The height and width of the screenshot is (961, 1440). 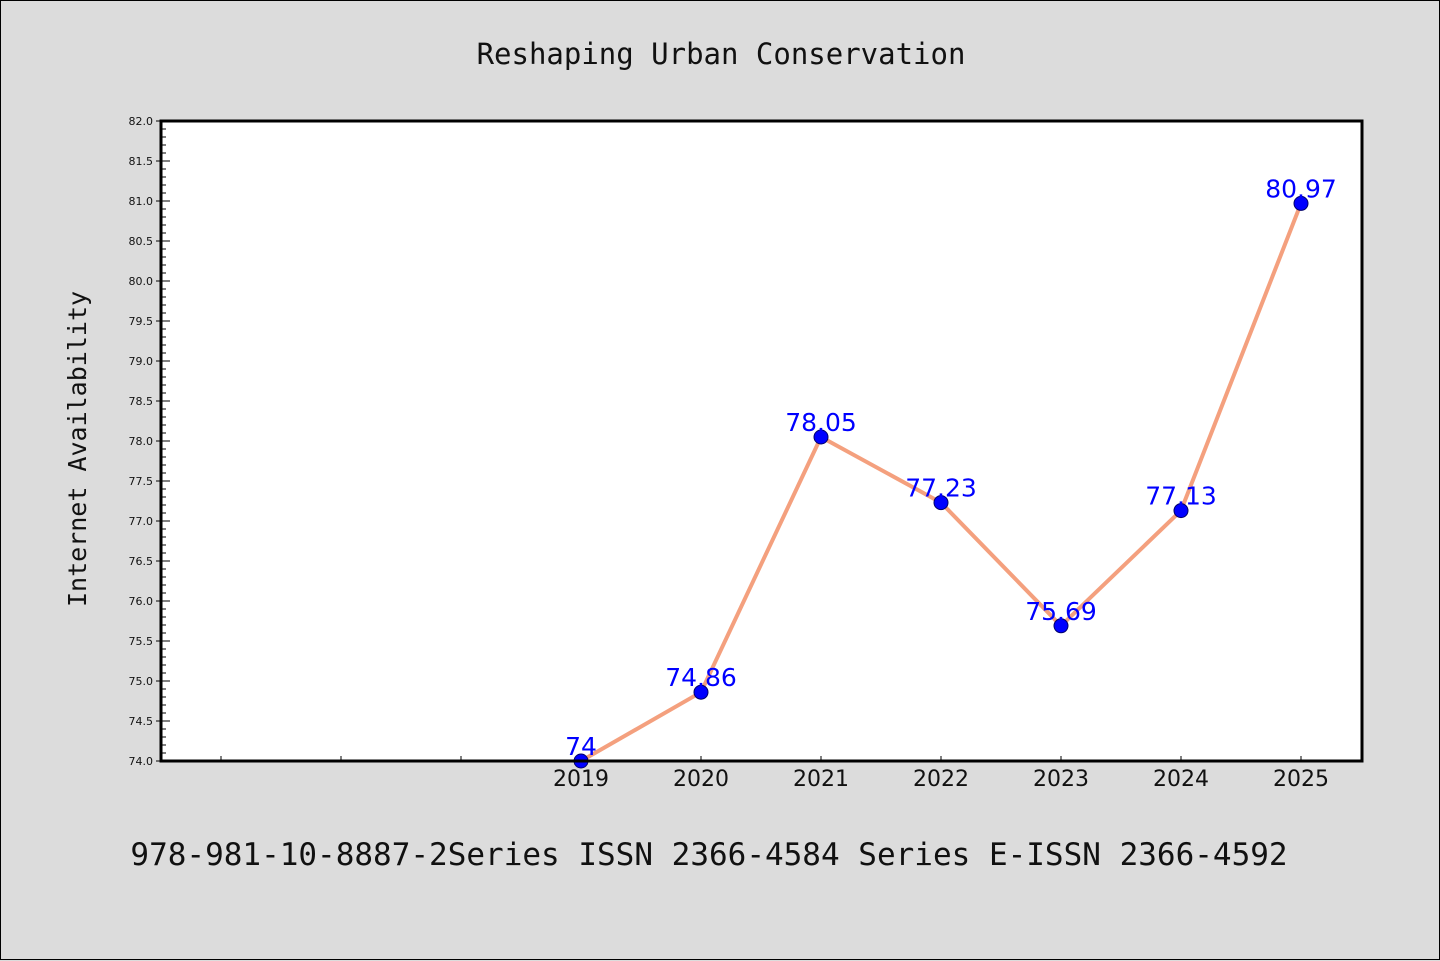 I want to click on y-tick-label: 78.0, so click(x=141, y=441).